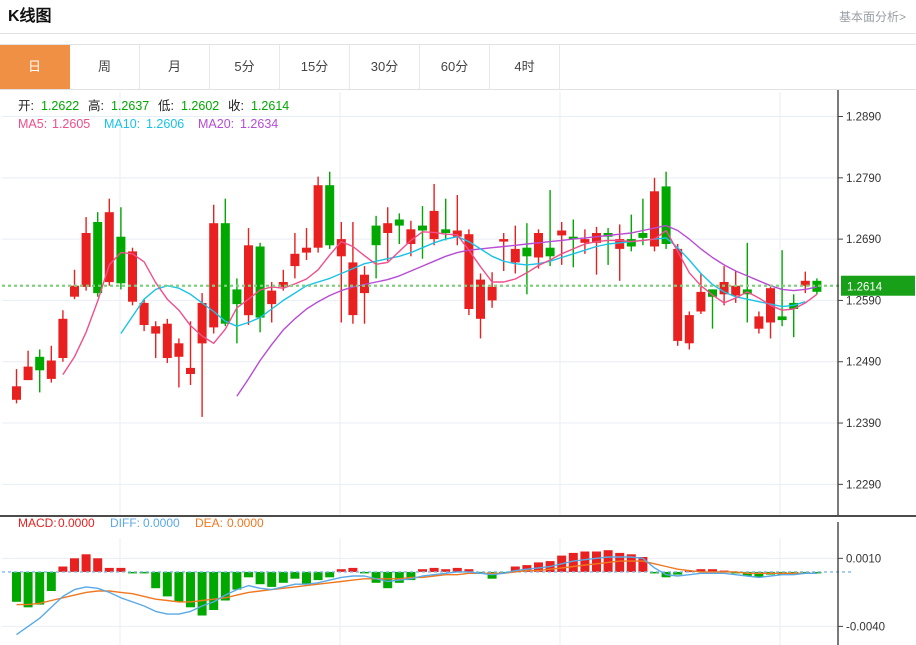  Describe the element at coordinates (175, 67) in the screenshot. I see `tab-2: 月` at that location.